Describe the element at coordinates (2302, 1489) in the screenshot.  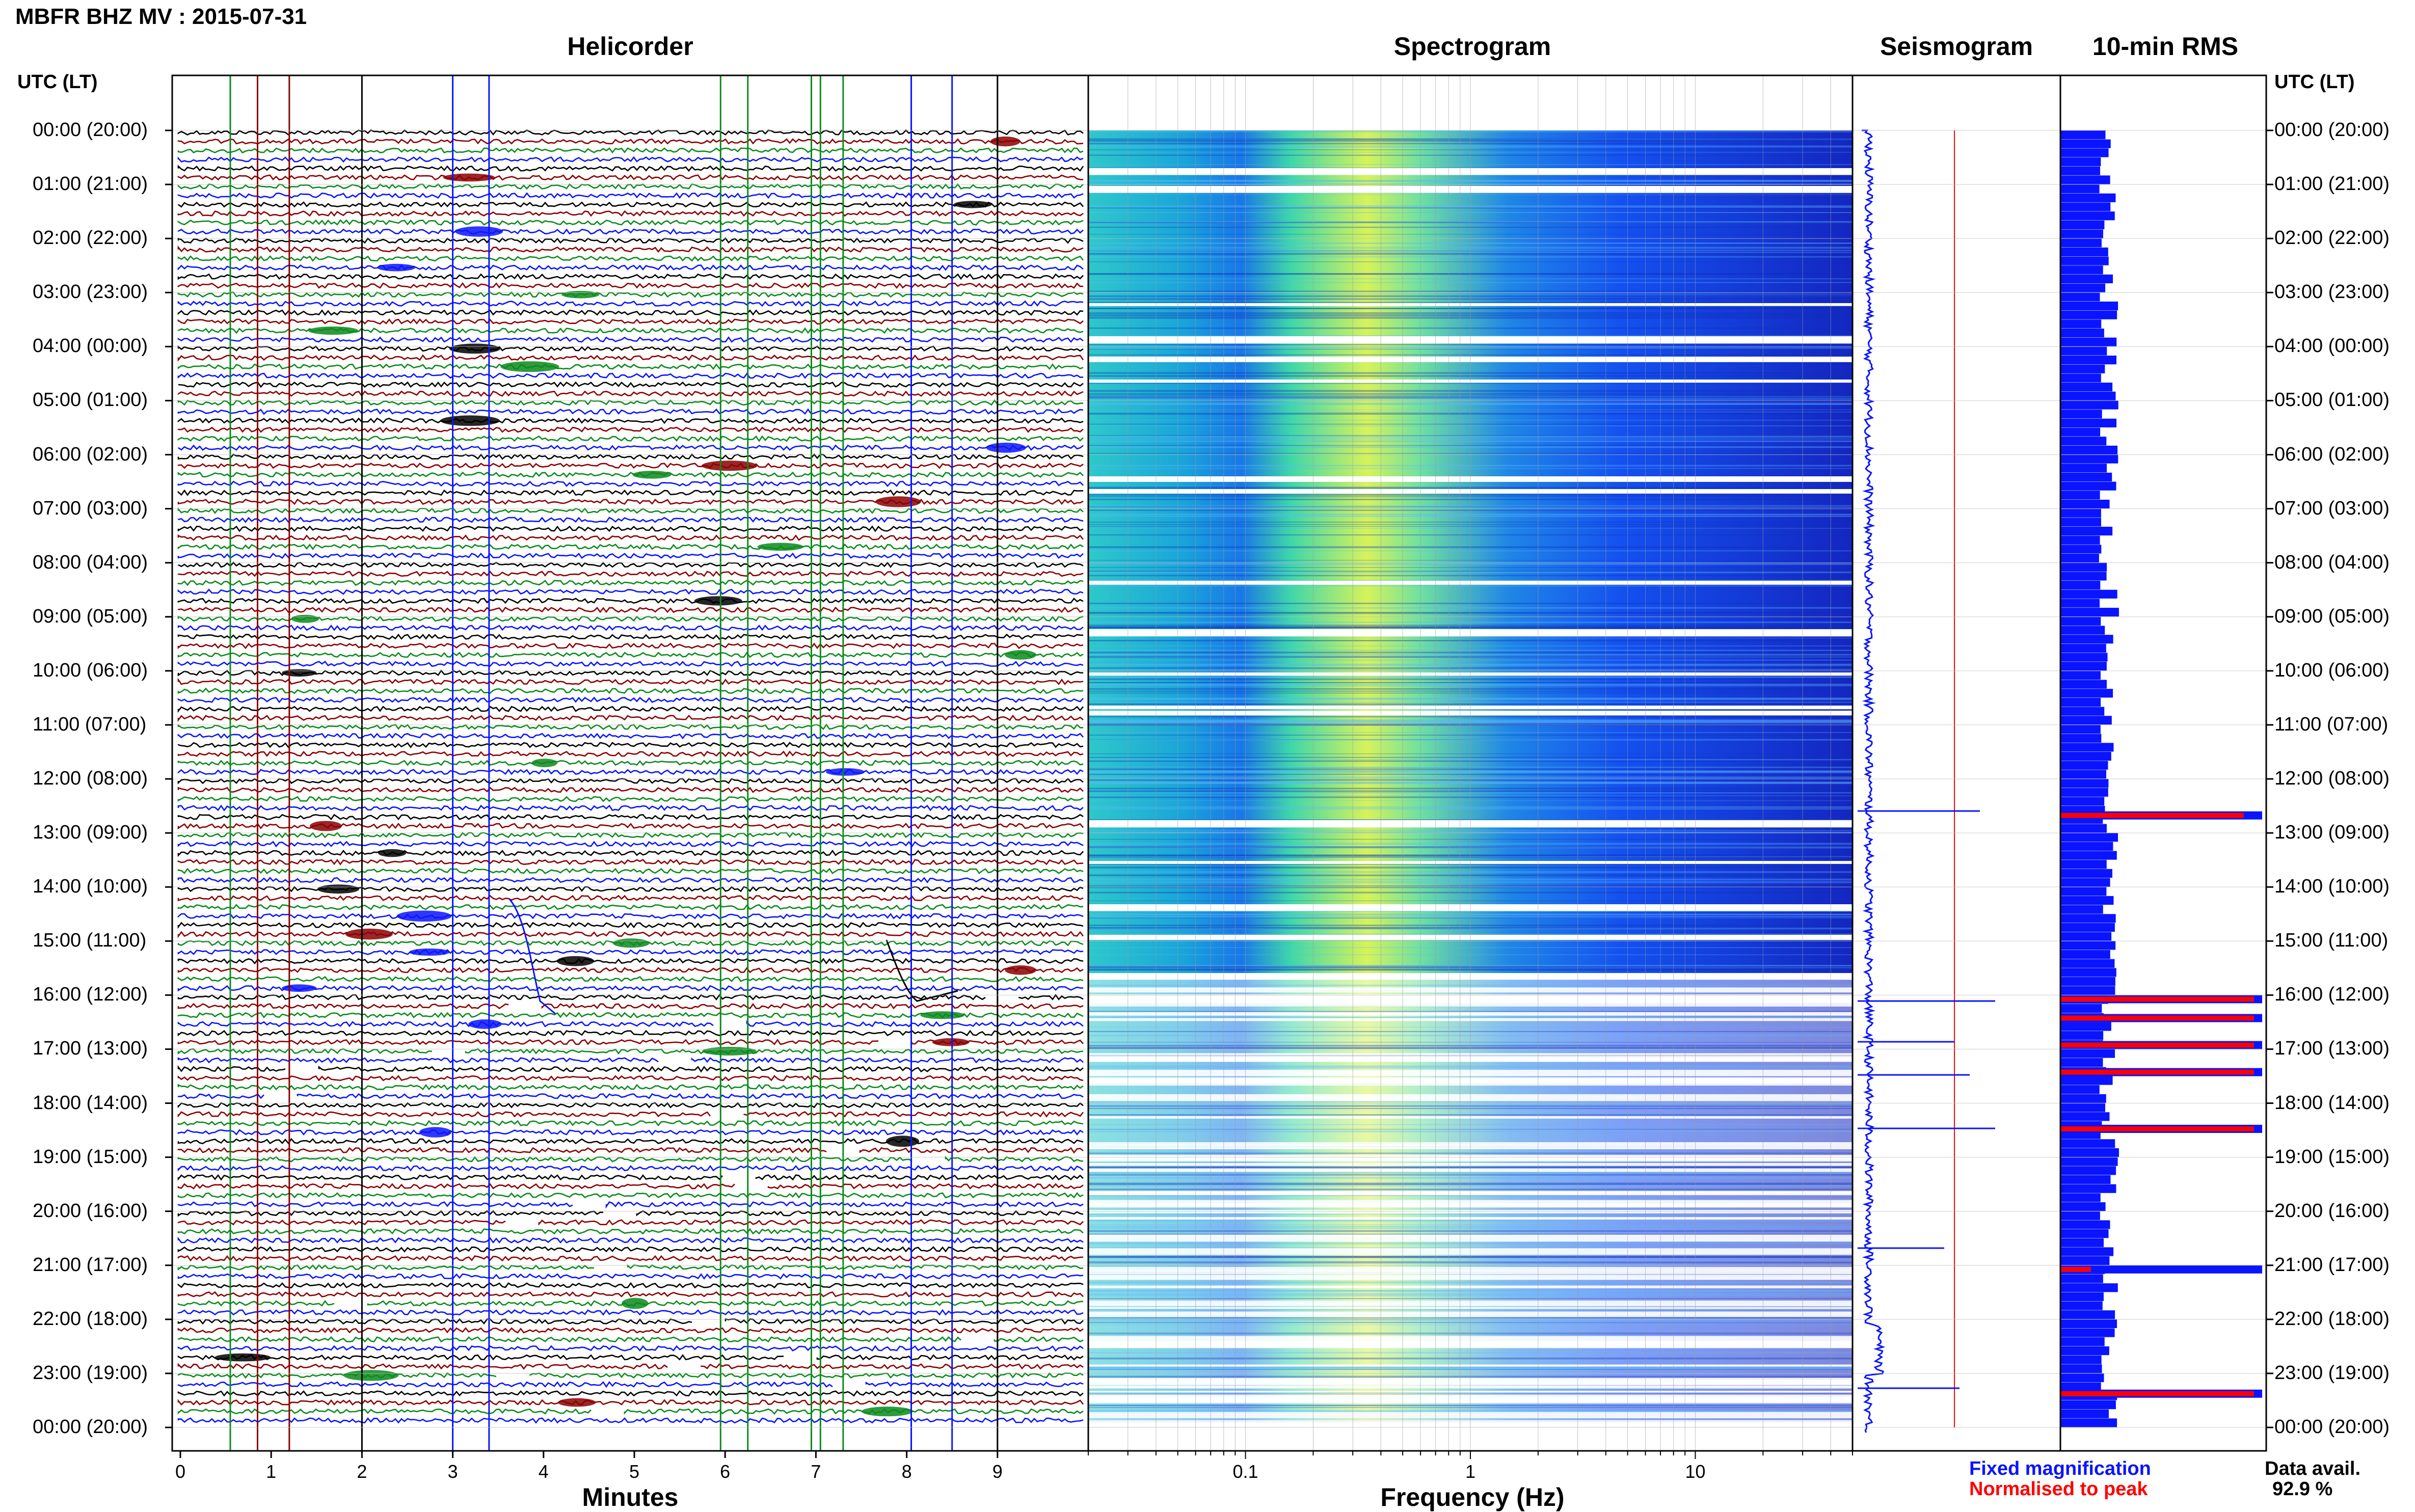
I see `data-avail-value: 92.9 %` at that location.